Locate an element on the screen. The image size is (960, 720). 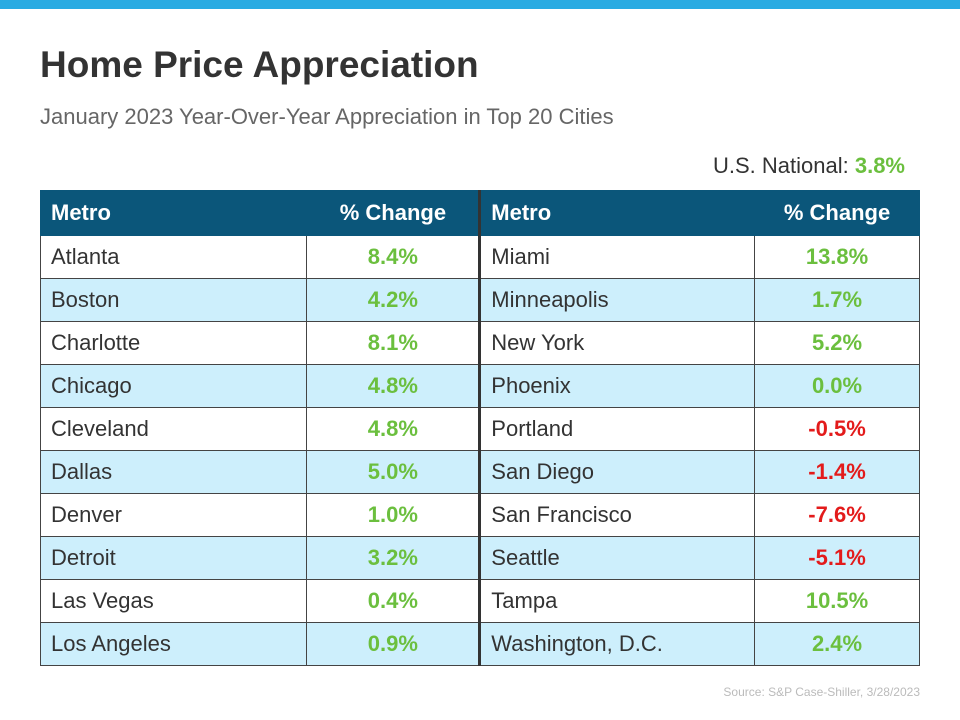
table-head: Metro% Change Metro% Change is located at coordinates (479, 213).